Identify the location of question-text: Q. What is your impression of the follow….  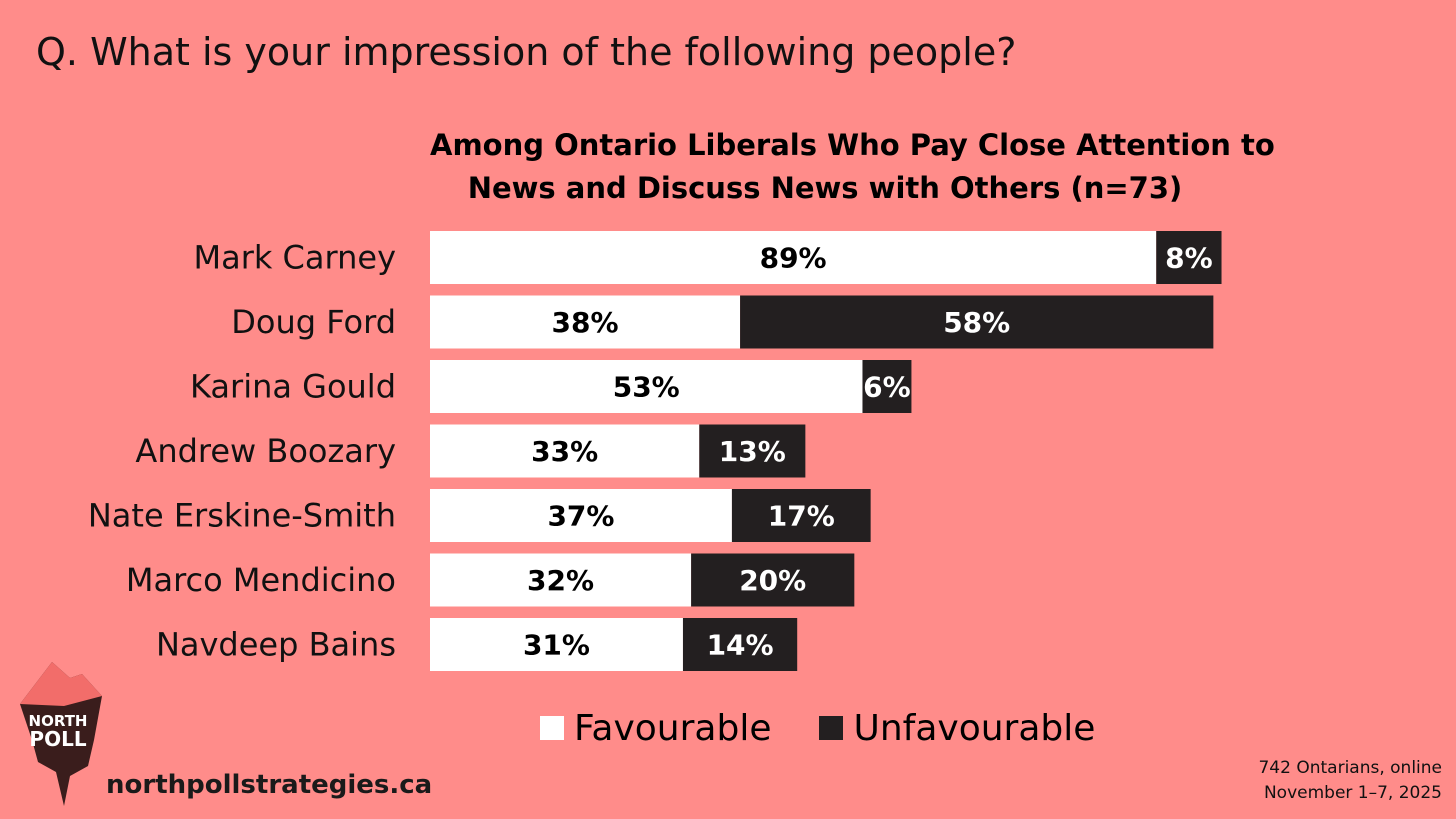
(526, 52).